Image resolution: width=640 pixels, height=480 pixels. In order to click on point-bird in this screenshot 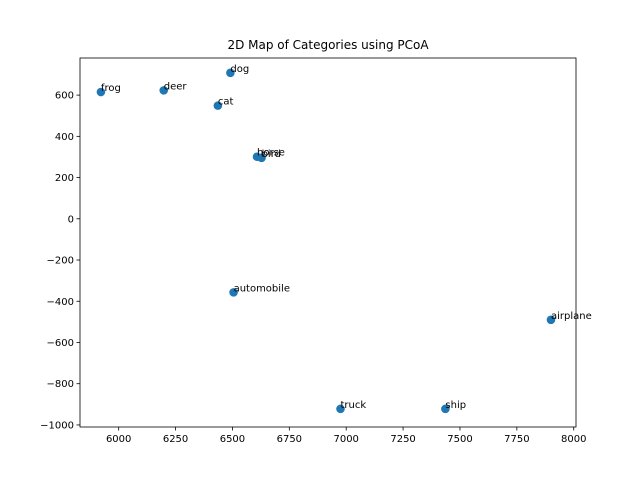, I will do `click(261, 158)`.